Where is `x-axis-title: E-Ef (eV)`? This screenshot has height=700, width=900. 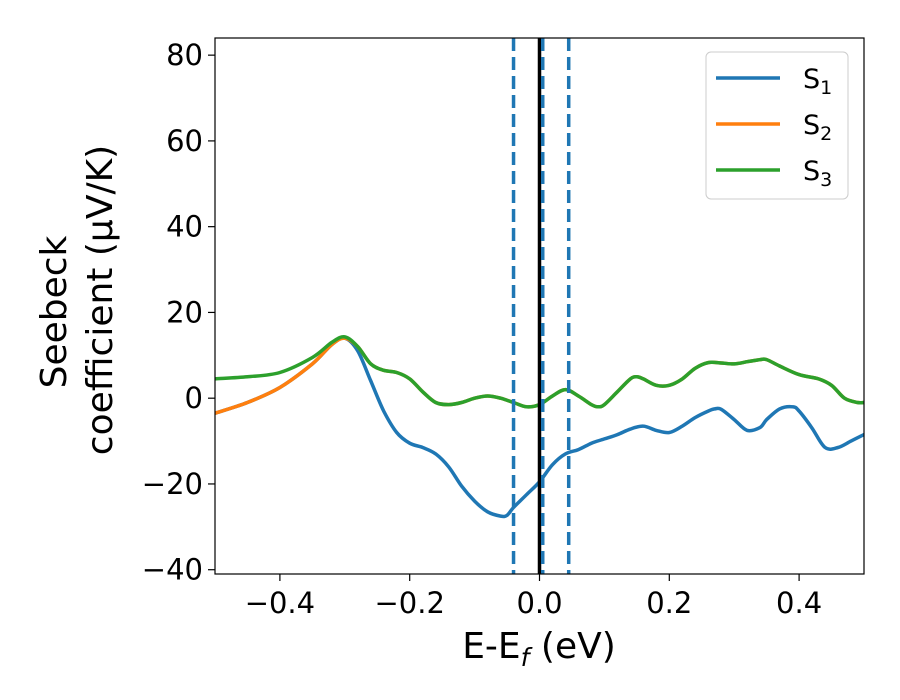 x-axis-title: E-Ef (eV) is located at coordinates (539, 649).